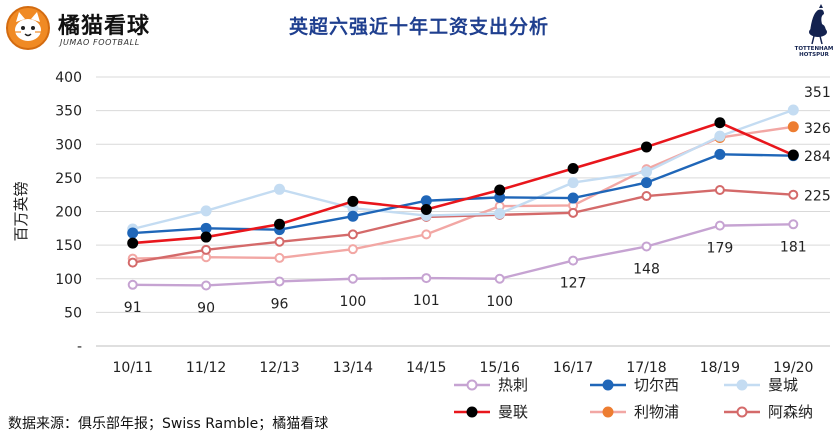  Describe the element at coordinates (79, 347) in the screenshot. I see `y-tick-label: -` at that location.